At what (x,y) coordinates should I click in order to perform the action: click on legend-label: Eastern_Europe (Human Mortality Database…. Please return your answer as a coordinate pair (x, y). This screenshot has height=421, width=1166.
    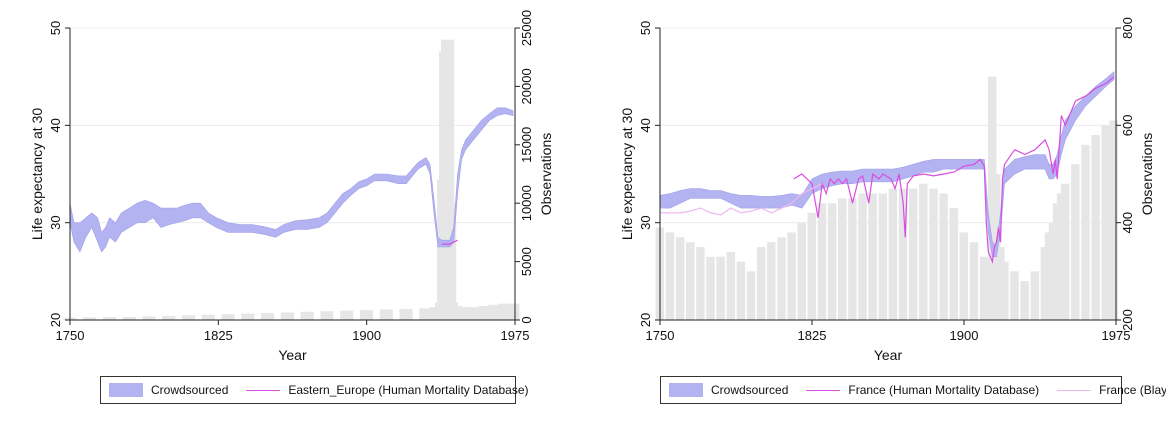
    Looking at the image, I should click on (408, 390).